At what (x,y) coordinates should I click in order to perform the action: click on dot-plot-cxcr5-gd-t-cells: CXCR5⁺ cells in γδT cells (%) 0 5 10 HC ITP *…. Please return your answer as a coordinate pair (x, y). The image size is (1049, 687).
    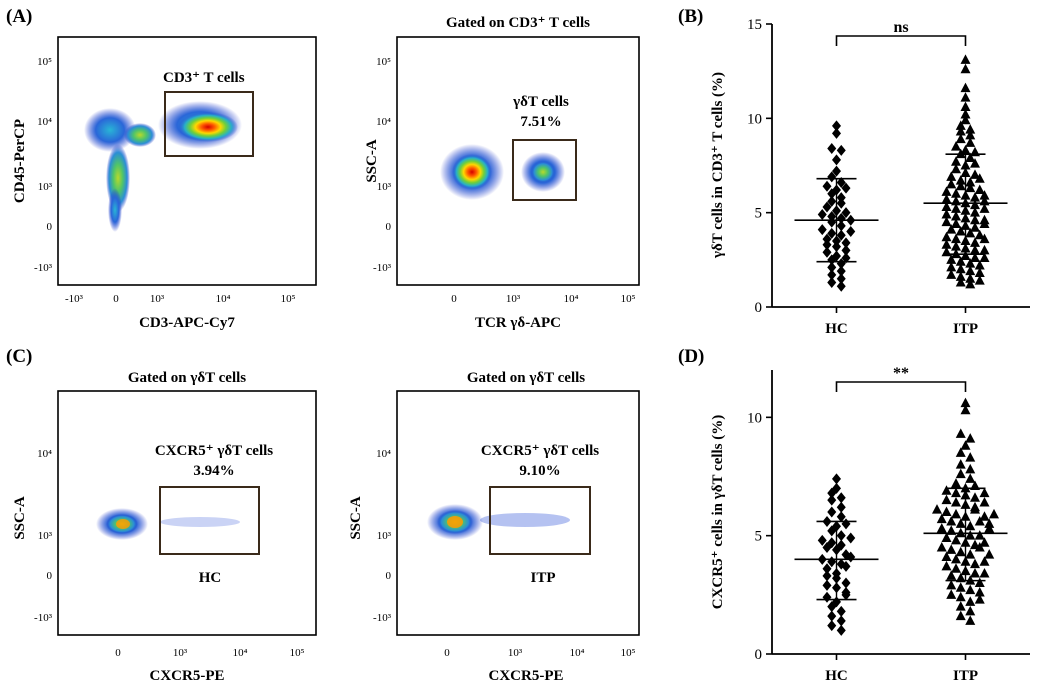
    Looking at the image, I should click on (870, 524).